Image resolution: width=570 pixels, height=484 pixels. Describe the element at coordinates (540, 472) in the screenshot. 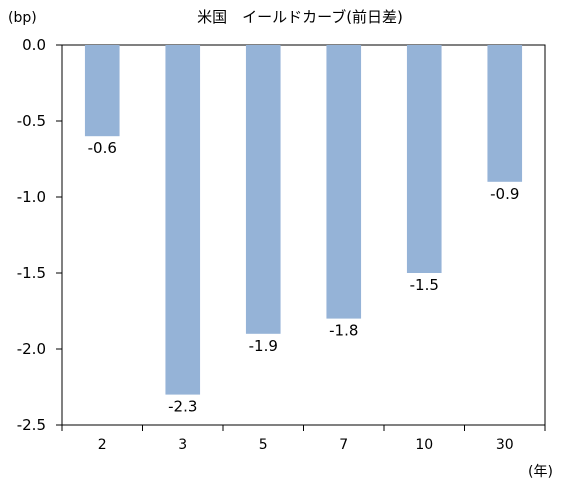

I see `x-axis-unit: (年)` at that location.